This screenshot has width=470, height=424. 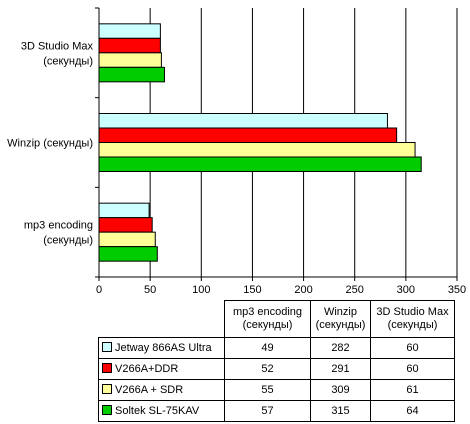 What do you see at coordinates (412, 319) in the screenshot?
I see `table-header-3dsmax: 3D Studio Max (секунды)` at bounding box center [412, 319].